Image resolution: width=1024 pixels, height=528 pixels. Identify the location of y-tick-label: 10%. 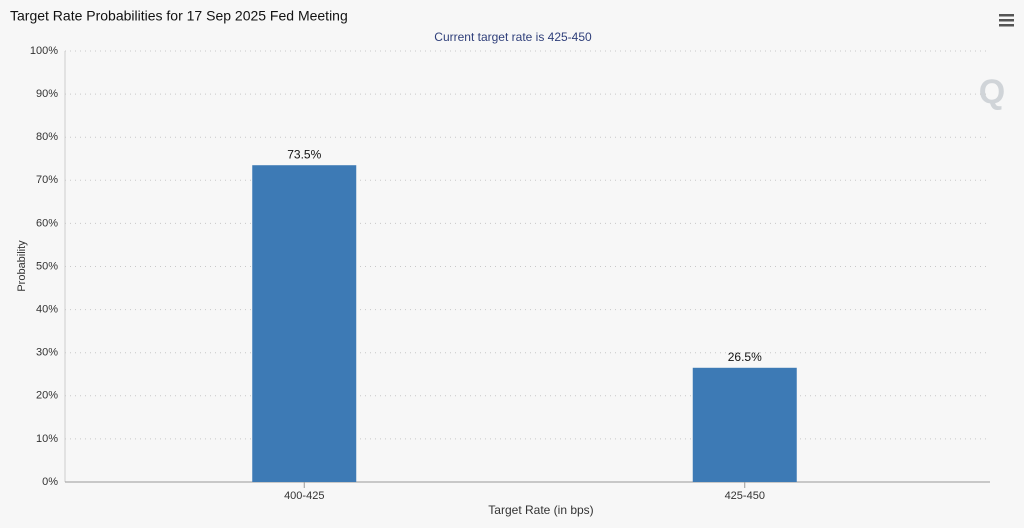
(47, 439).